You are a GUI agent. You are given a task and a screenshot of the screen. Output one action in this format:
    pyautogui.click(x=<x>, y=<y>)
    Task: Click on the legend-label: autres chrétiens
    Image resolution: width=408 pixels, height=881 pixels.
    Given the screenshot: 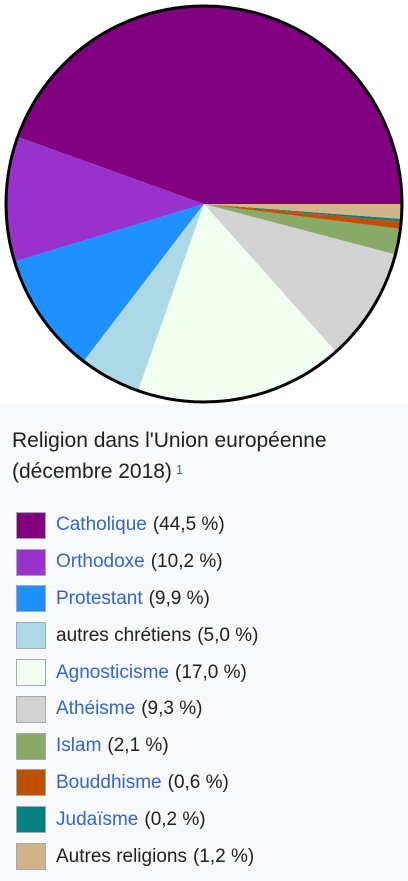 What is the action you would take?
    pyautogui.click(x=124, y=635)
    